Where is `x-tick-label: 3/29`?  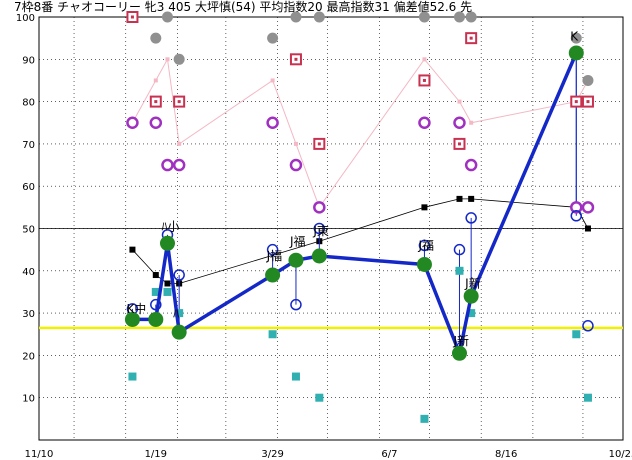
x-tick-label: 3/29 is located at coordinates (272, 454).